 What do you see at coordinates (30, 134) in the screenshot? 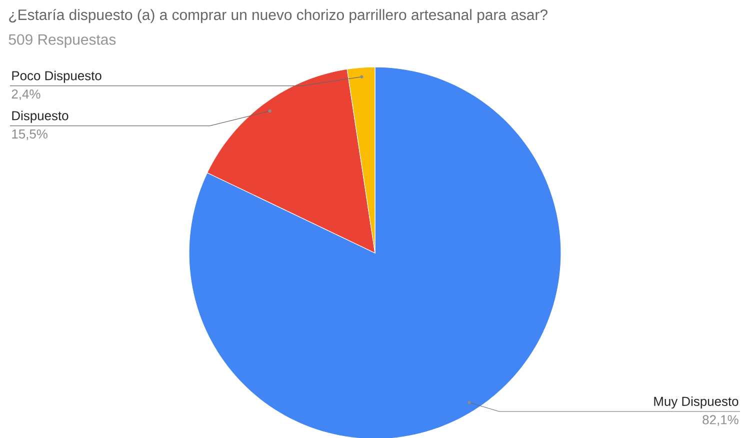
I see `data-label: 15,5%` at bounding box center [30, 134].